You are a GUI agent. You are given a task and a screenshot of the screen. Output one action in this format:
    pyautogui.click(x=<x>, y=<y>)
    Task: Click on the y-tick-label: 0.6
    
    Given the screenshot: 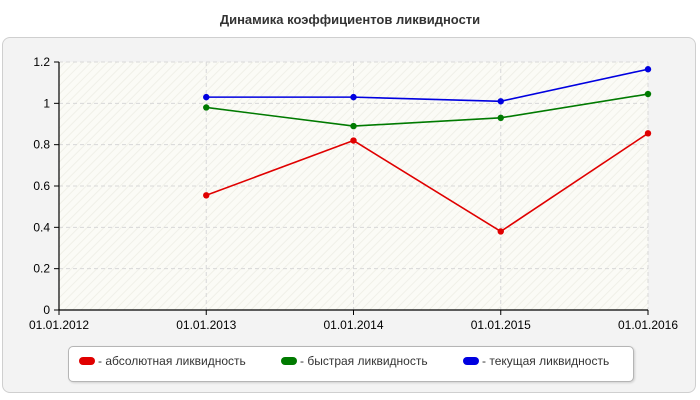 What is the action you would take?
    pyautogui.click(x=41, y=186)
    